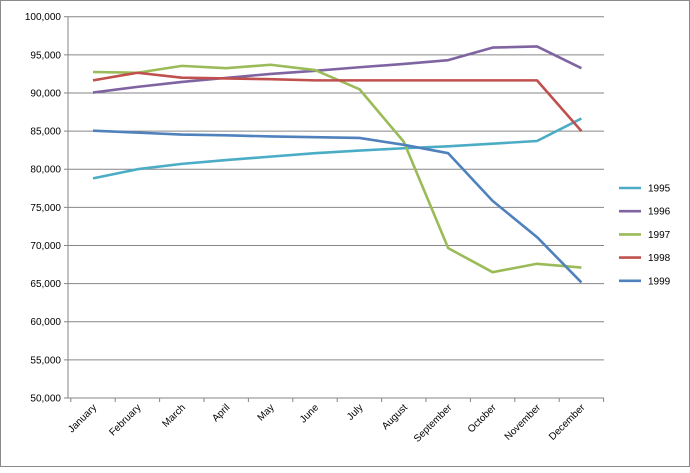 The width and height of the screenshot is (690, 473). Describe the element at coordinates (45, 284) in the screenshot. I see `y-tick-label: 65,000` at that location.